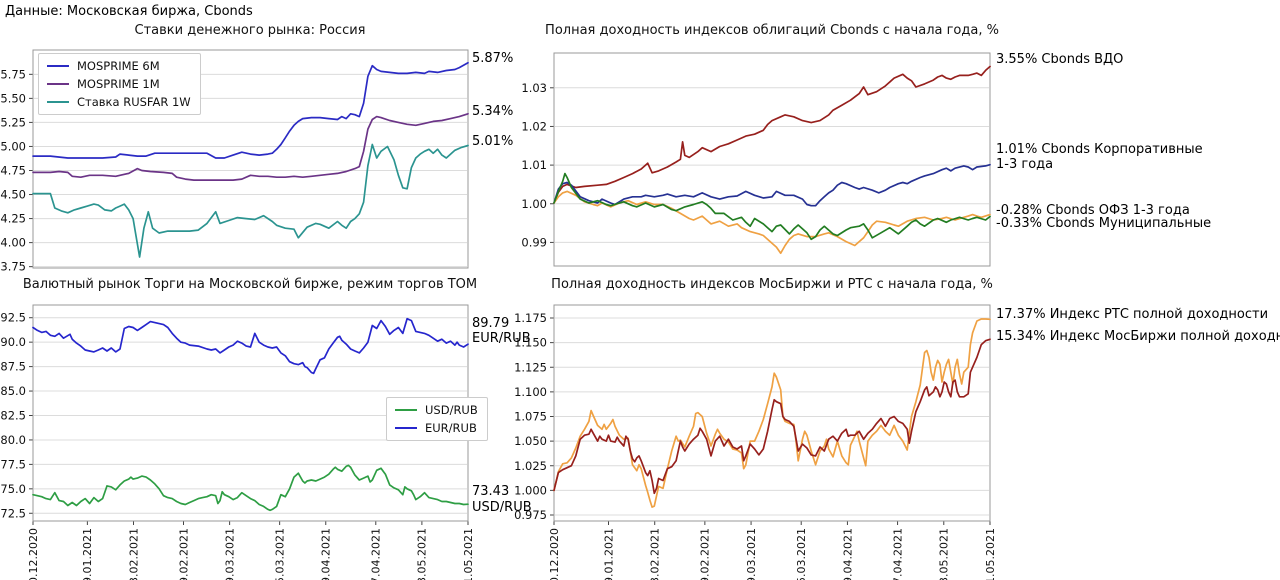  Describe the element at coordinates (530, 343) in the screenshot. I see `y-tick-label: 1.150` at that location.